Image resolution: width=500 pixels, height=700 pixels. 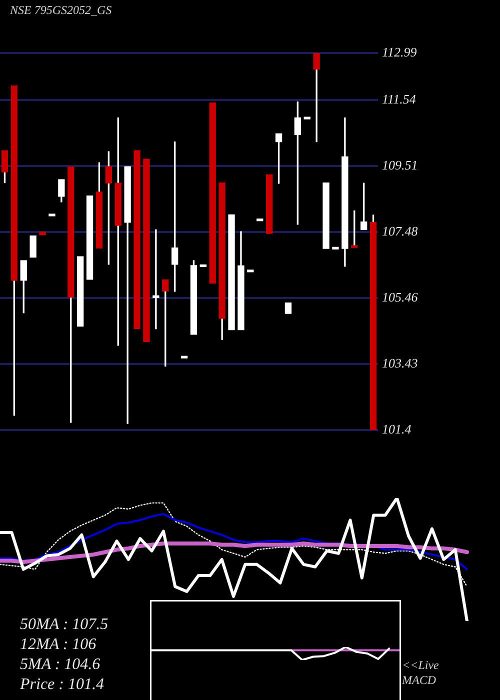 I want to click on annotation: <<Live MACD, so click(x=421, y=673).